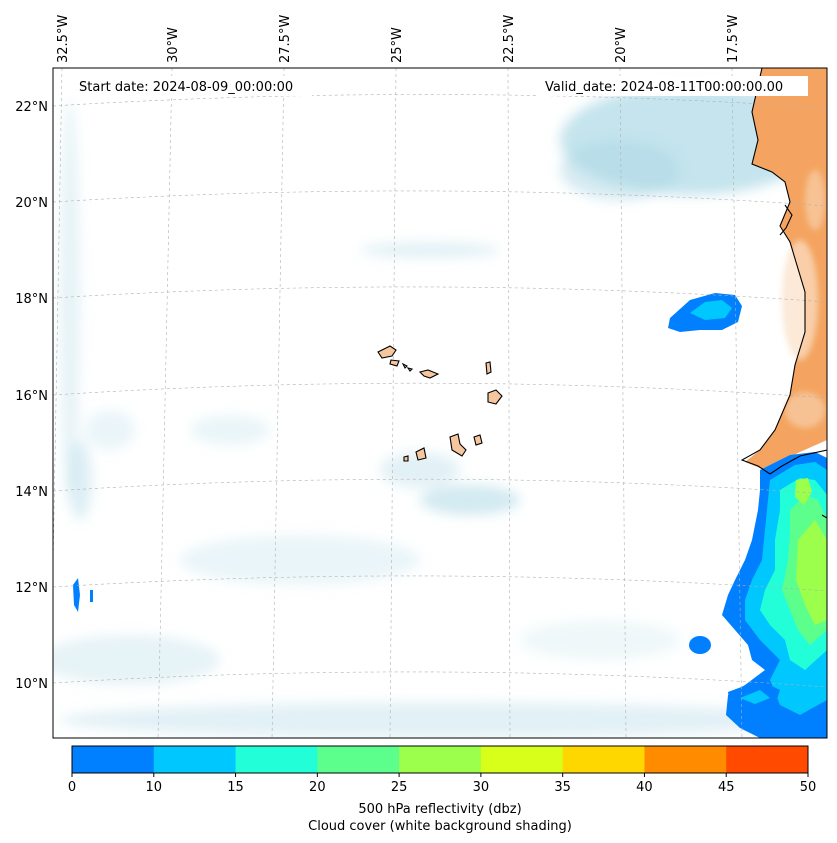 Image resolution: width=837 pixels, height=843 pixels. What do you see at coordinates (808, 787) in the screenshot?
I see `colorbar-tick-label-9: 50` at bounding box center [808, 787].